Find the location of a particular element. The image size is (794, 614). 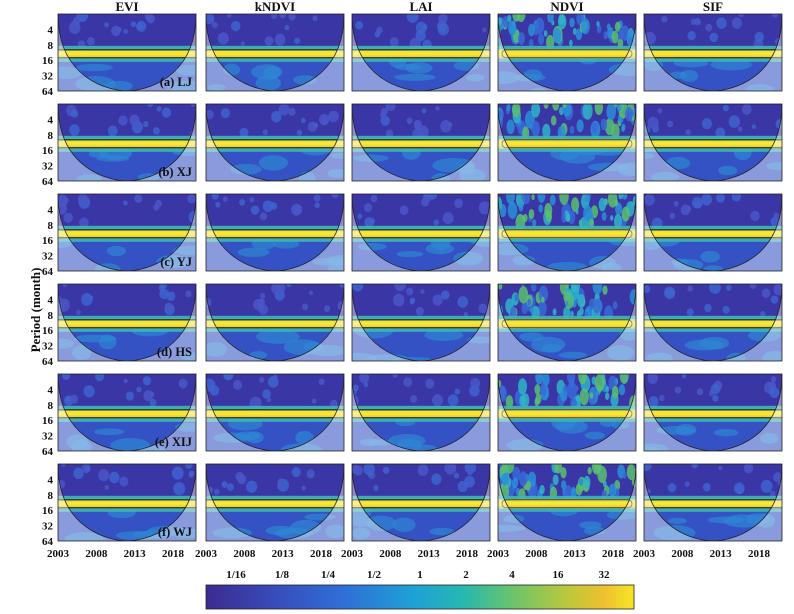

colorbar-tick-label: 2 is located at coordinates (466, 575).